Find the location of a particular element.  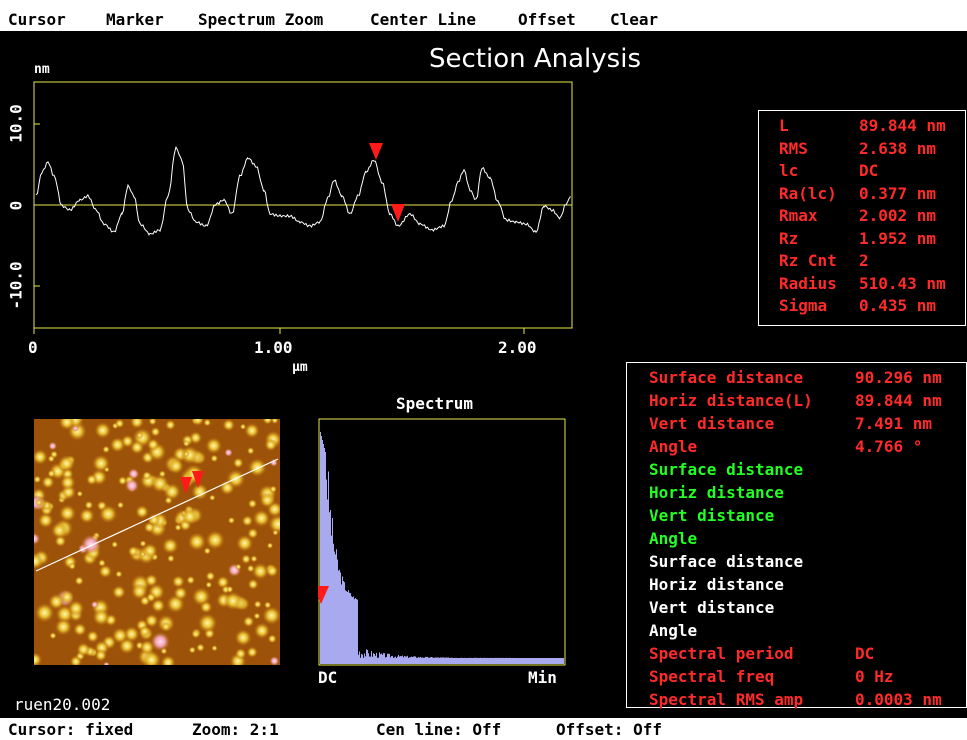

profile-y-unit: nm is located at coordinates (42, 69).